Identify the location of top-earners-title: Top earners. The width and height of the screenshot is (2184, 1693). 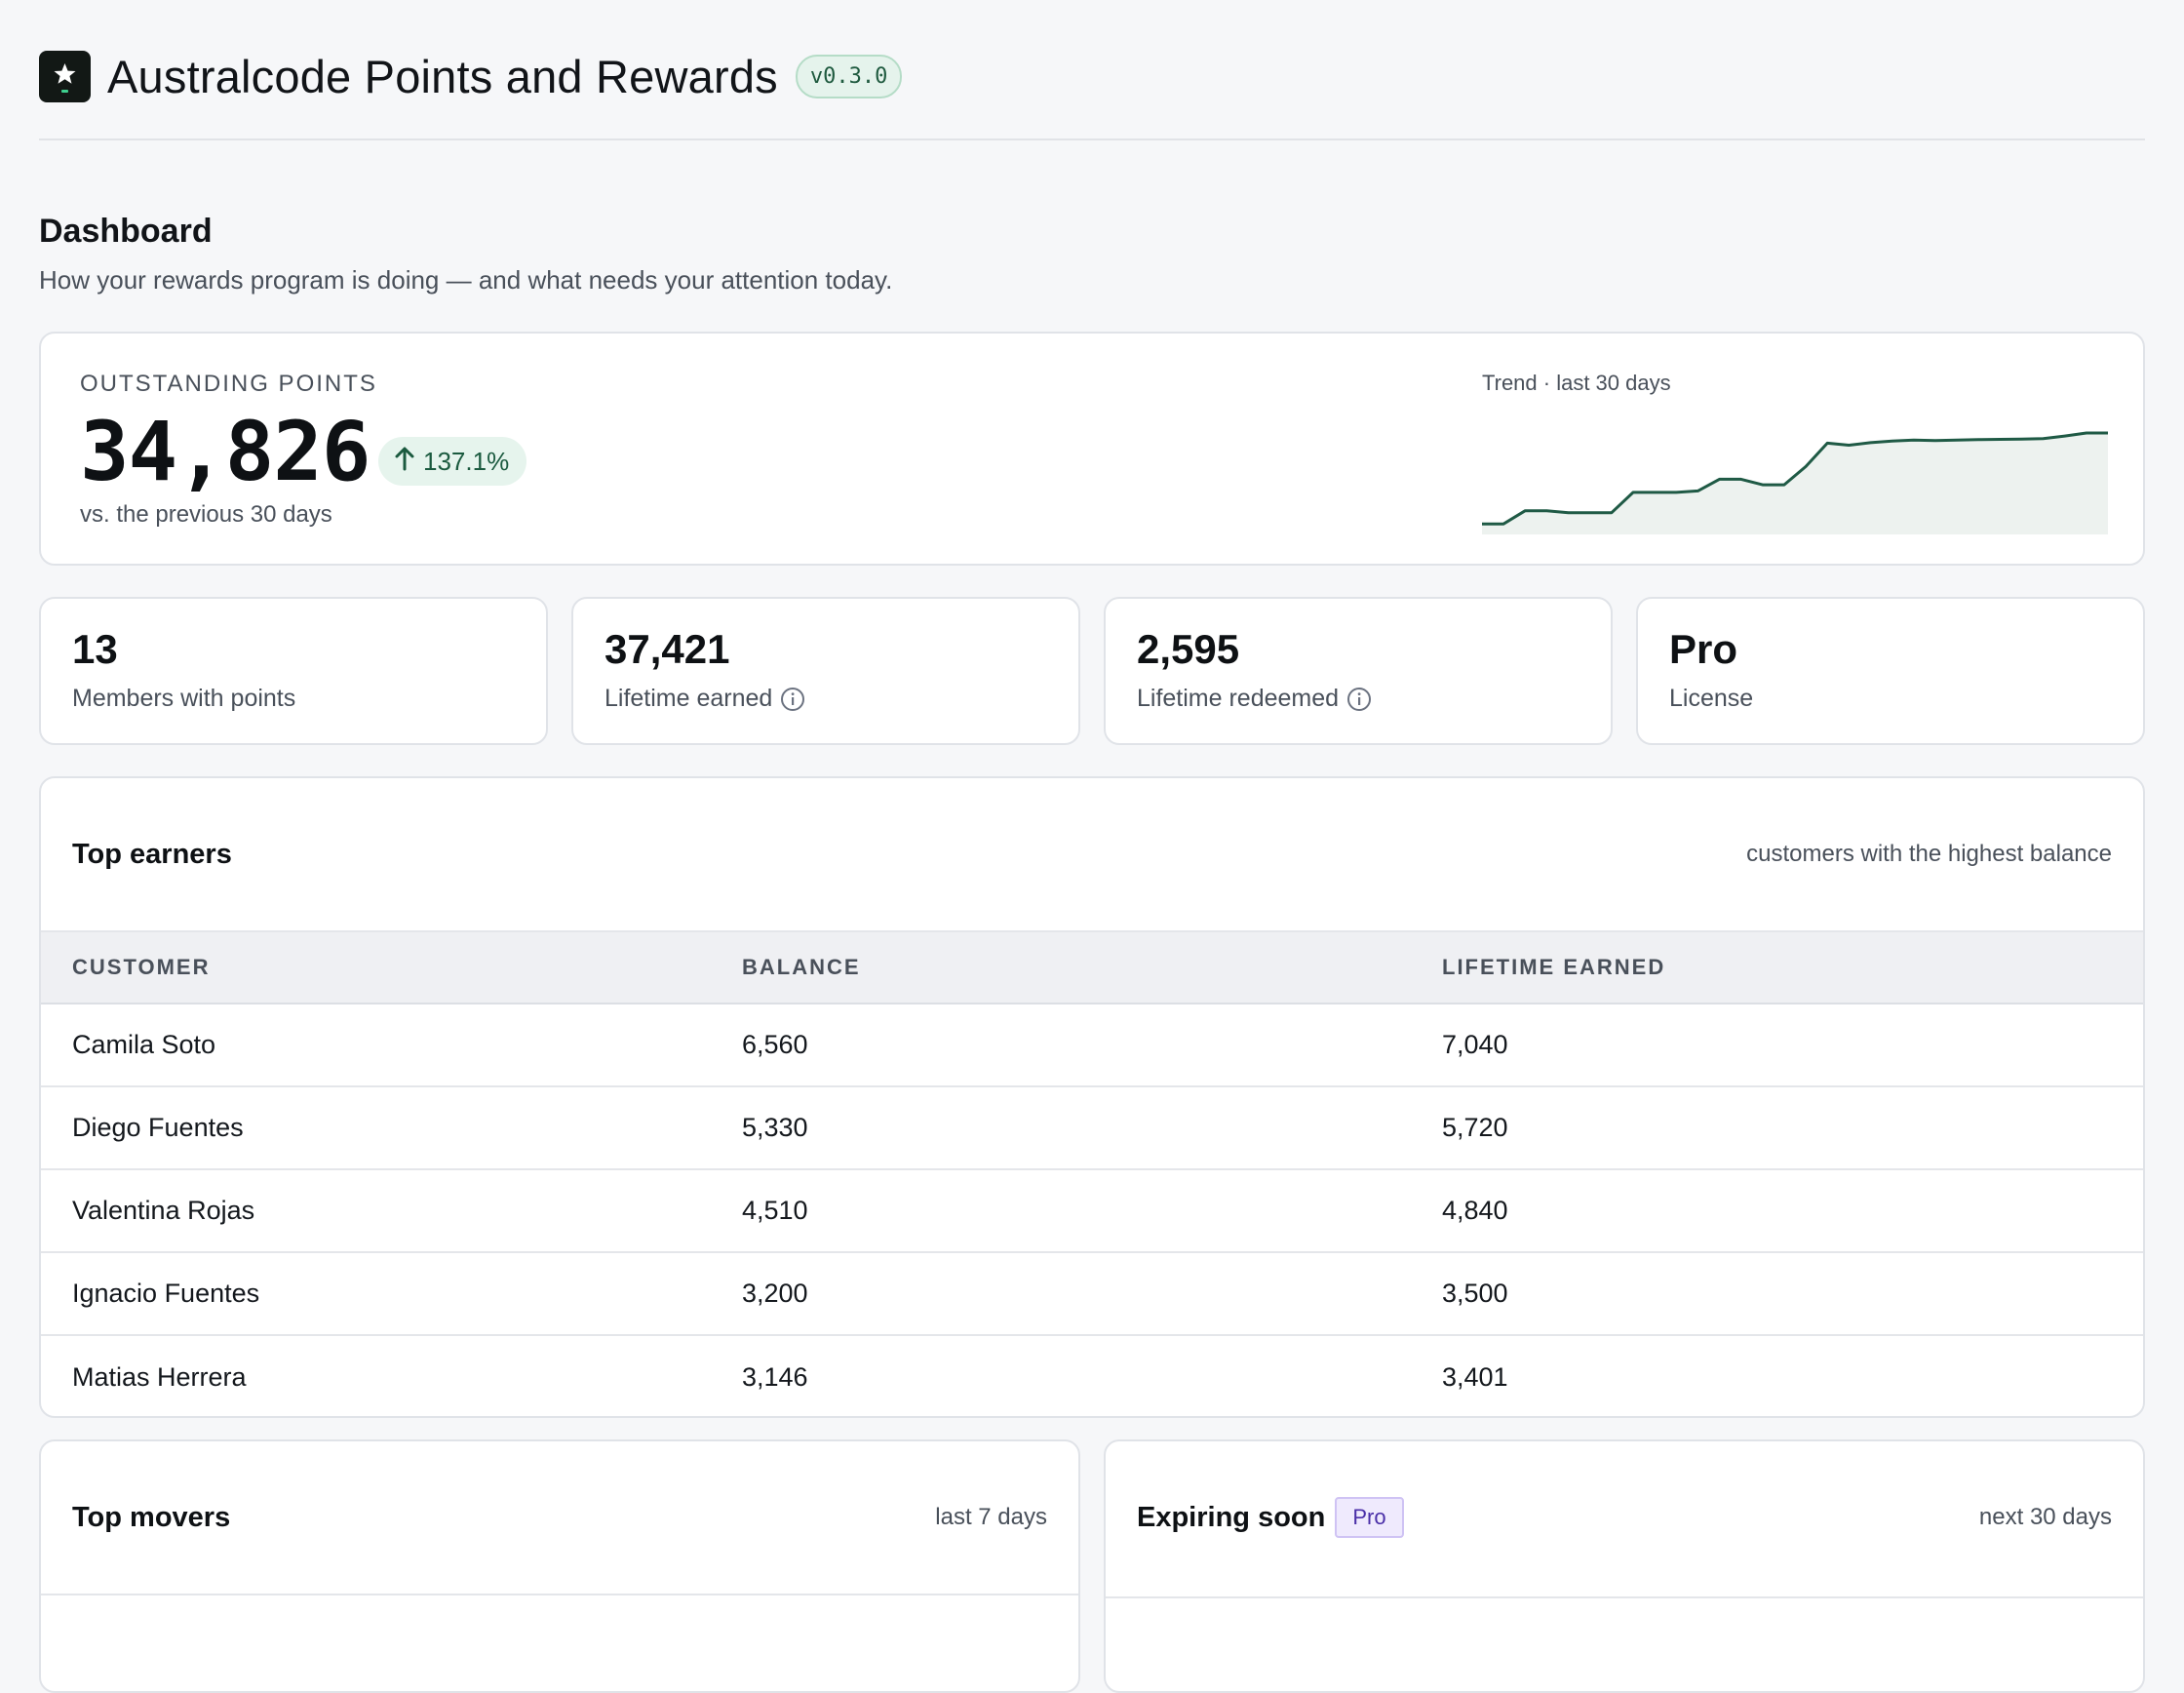
(152, 855).